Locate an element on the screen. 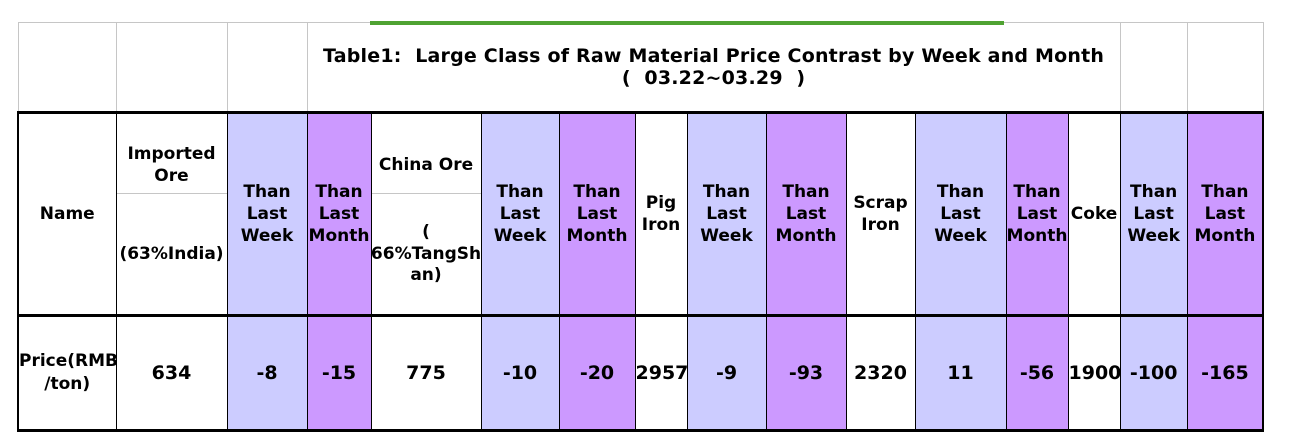 This screenshot has height=432, width=1292. col-header-name: Name is located at coordinates (67, 213).